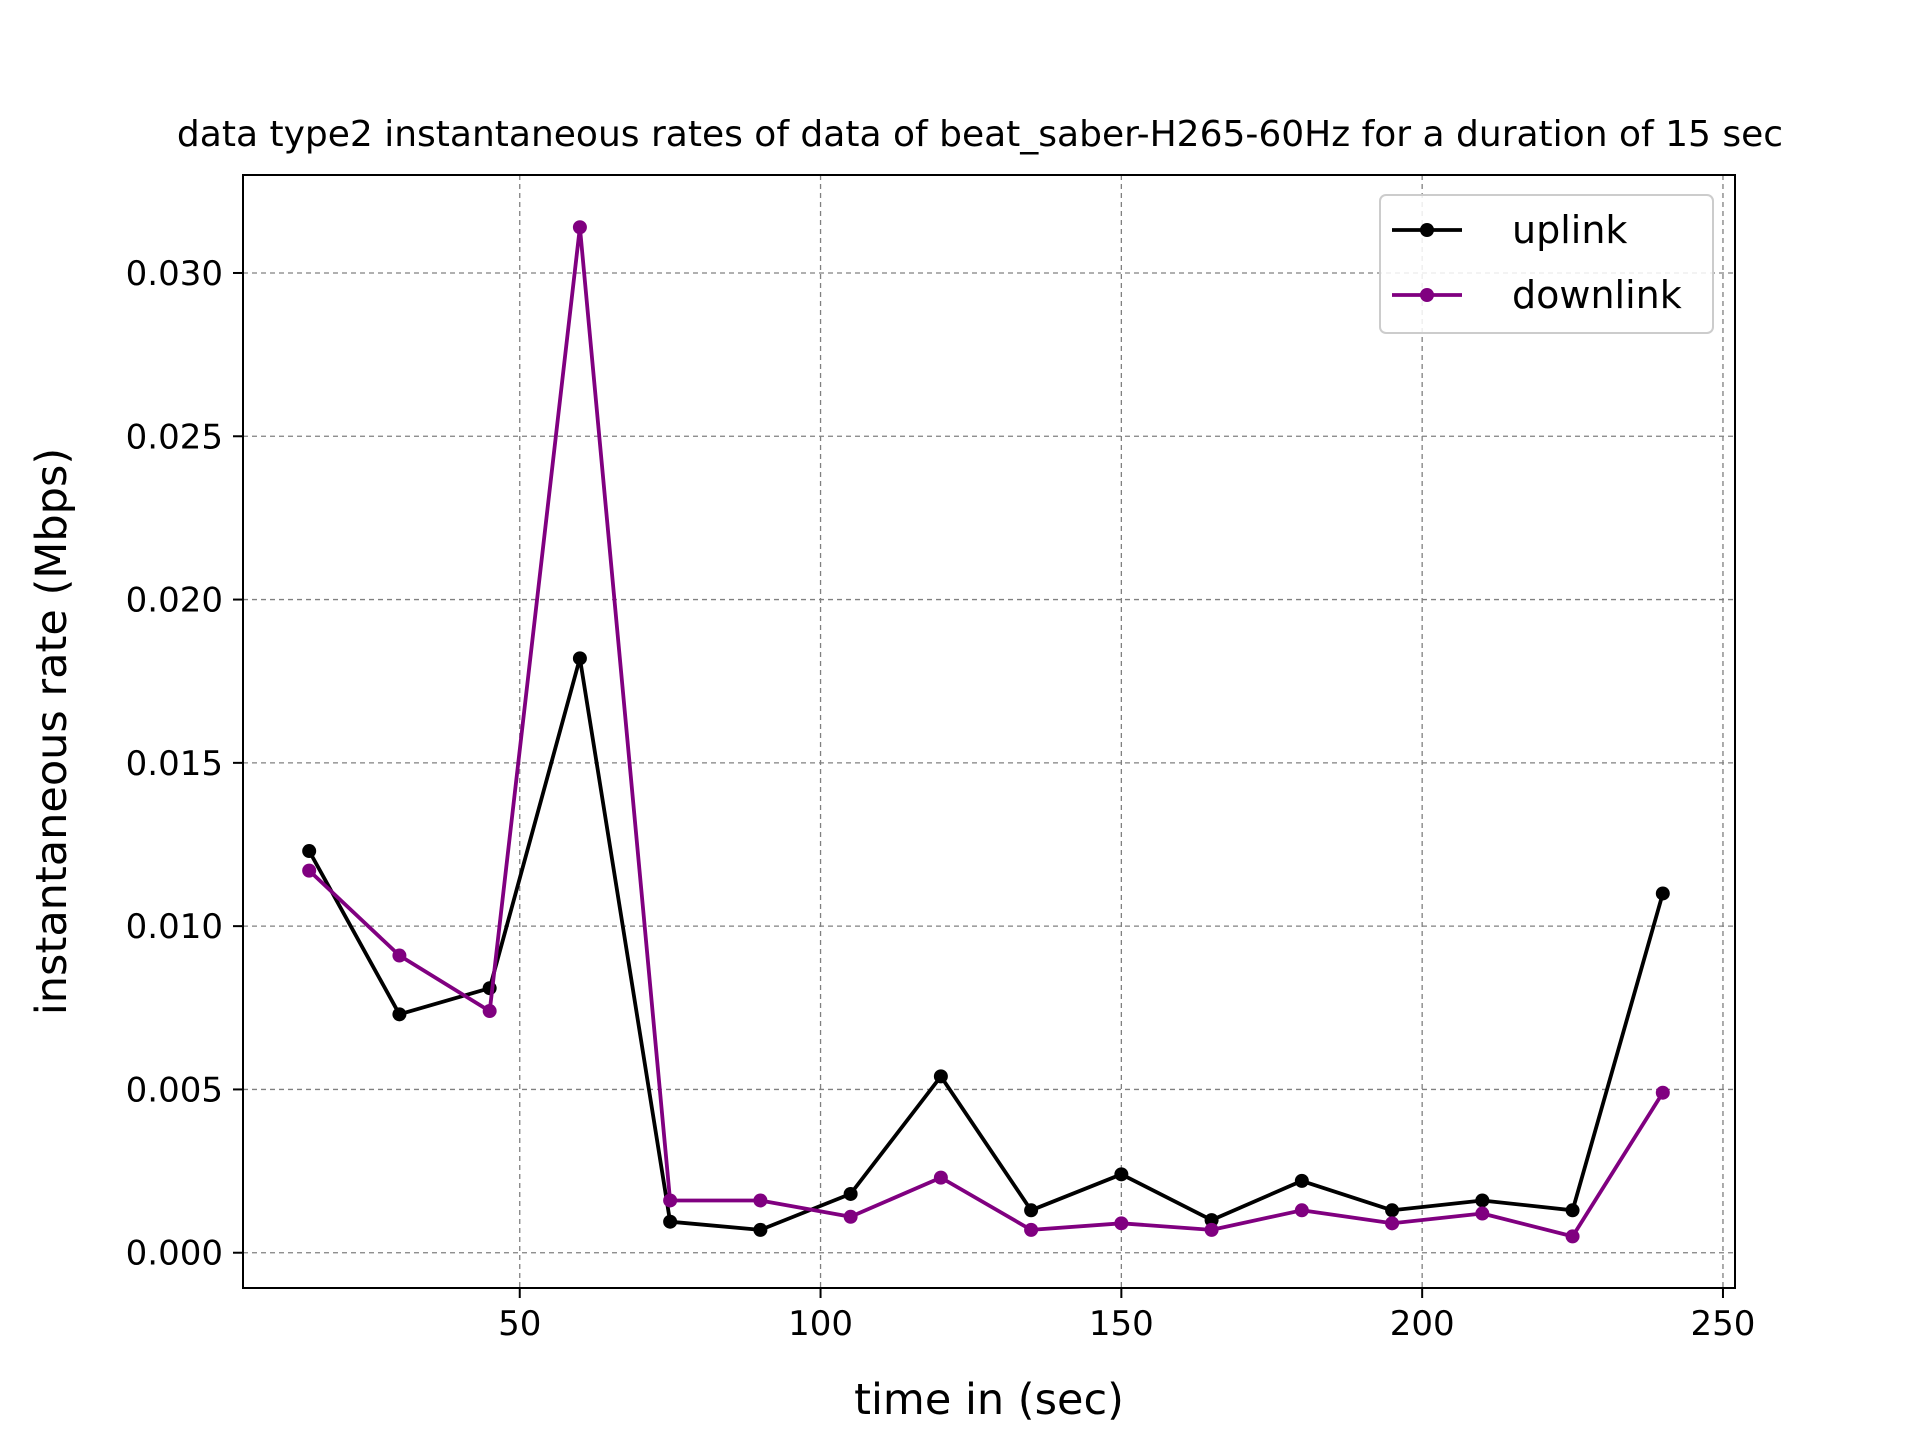  What do you see at coordinates (1422, 1324) in the screenshot?
I see `x-tick-label: 200` at bounding box center [1422, 1324].